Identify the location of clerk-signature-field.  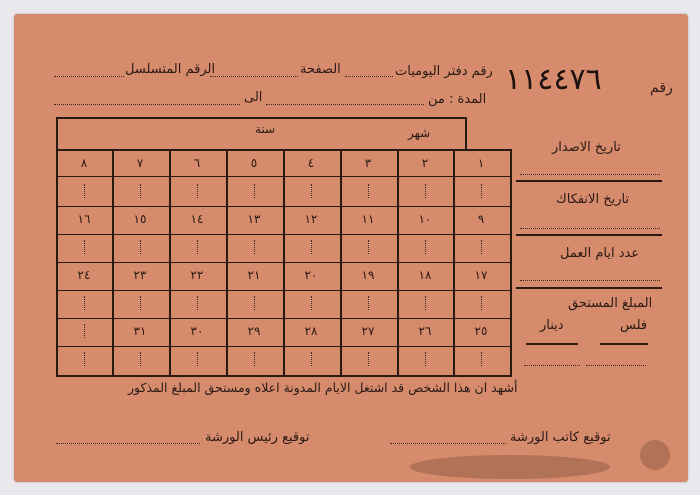
(448, 443).